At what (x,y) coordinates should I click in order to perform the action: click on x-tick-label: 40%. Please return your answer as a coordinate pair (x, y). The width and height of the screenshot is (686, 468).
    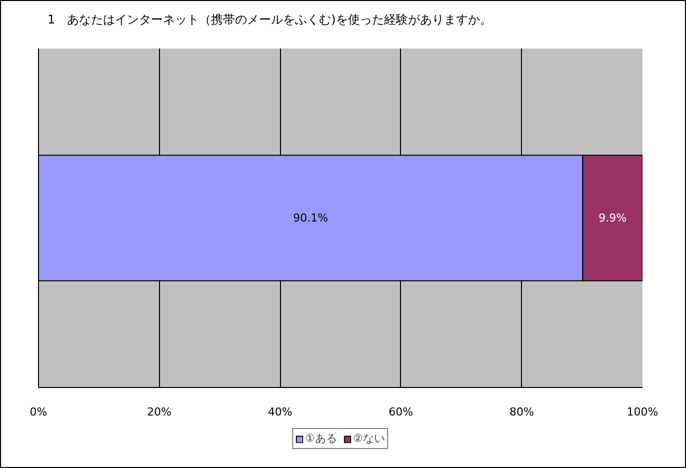
    Looking at the image, I should click on (280, 412).